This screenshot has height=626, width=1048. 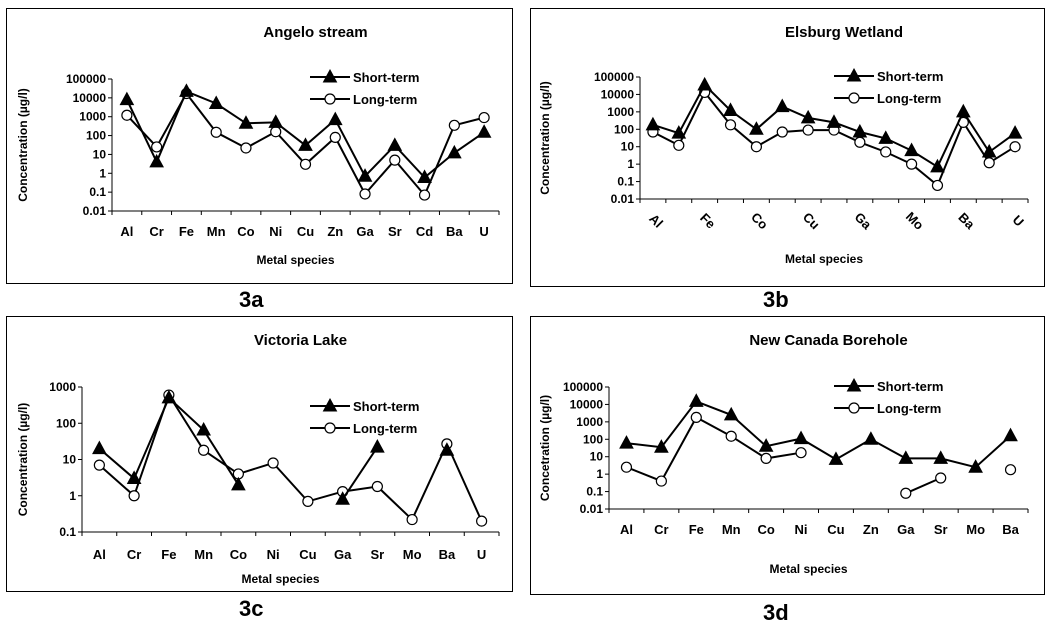 I want to click on x-tick-label: Zn, so click(x=871, y=529).